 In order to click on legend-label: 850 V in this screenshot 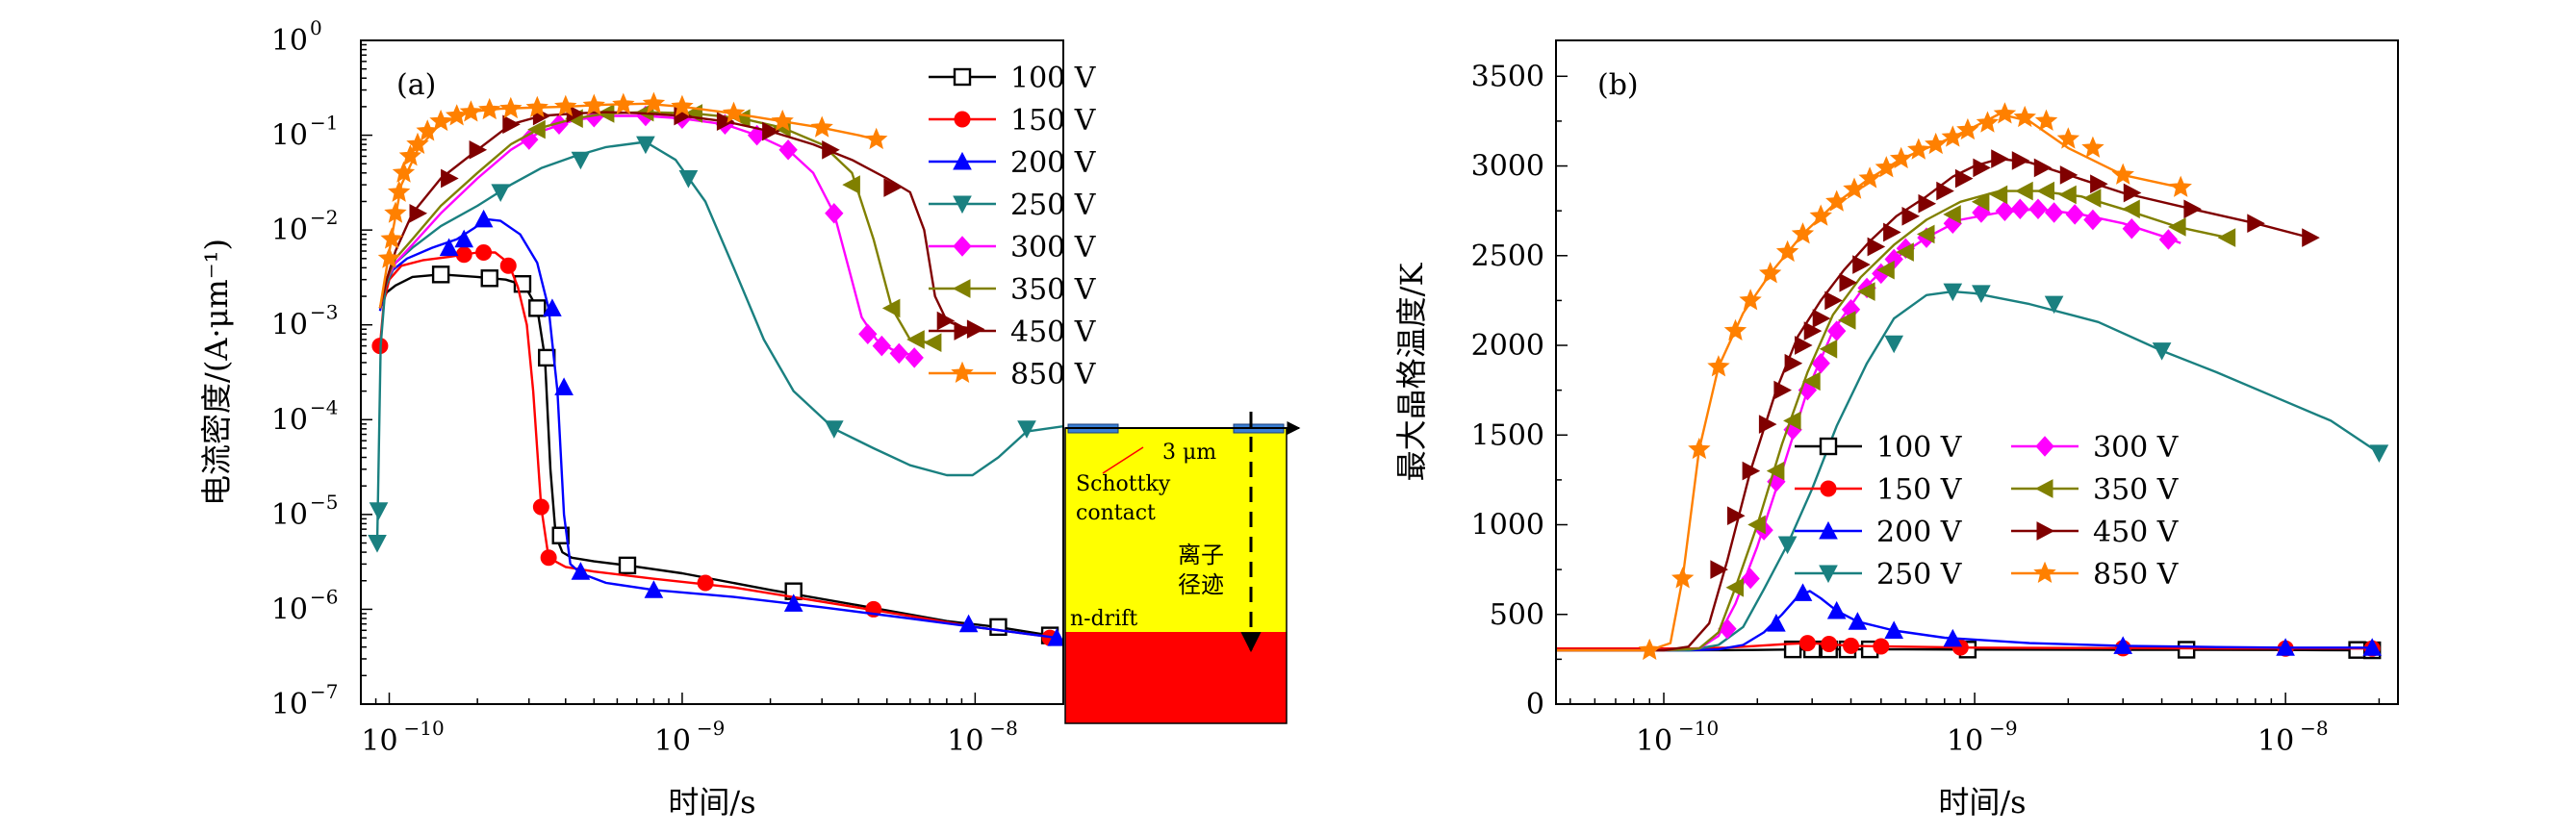, I will do `click(2136, 575)`.